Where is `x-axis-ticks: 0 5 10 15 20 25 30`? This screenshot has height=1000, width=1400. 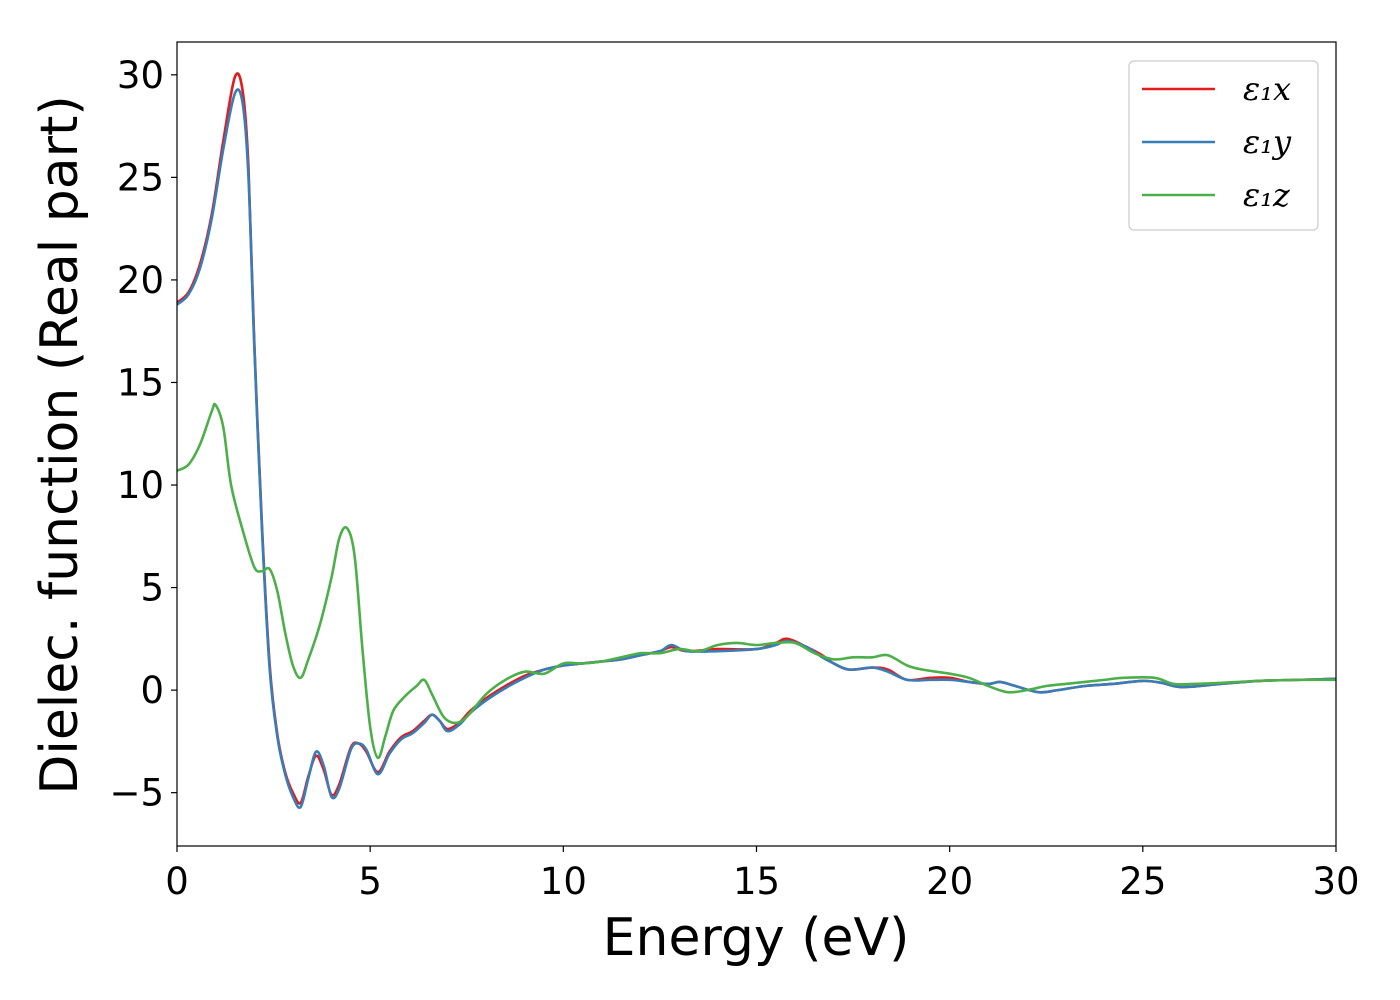
x-axis-ticks: 0 5 10 15 20 25 30 is located at coordinates (762, 874).